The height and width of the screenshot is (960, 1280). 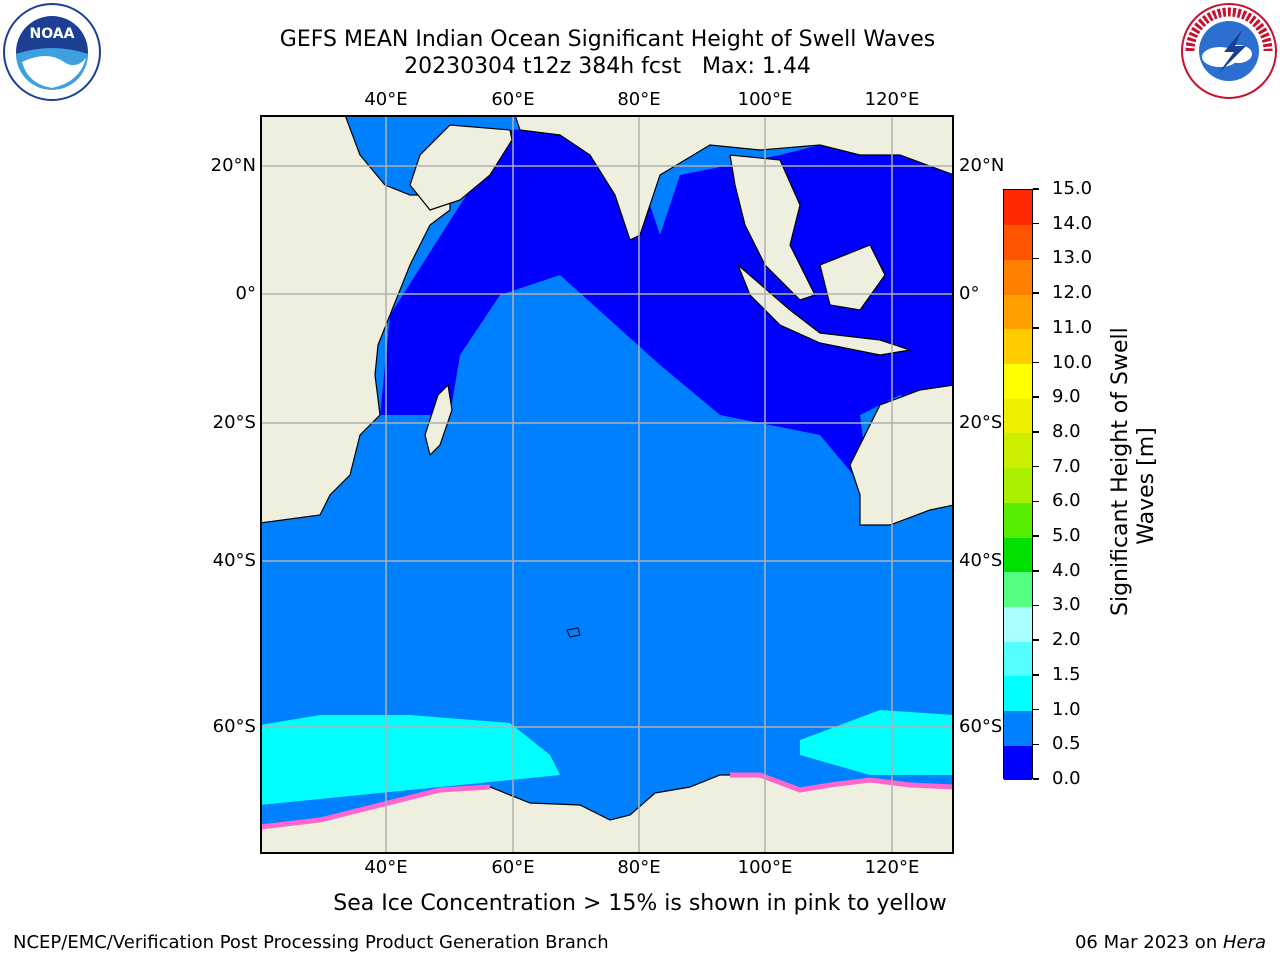 What do you see at coordinates (1072, 362) in the screenshot?
I see `colorbar-label: 10.0` at bounding box center [1072, 362].